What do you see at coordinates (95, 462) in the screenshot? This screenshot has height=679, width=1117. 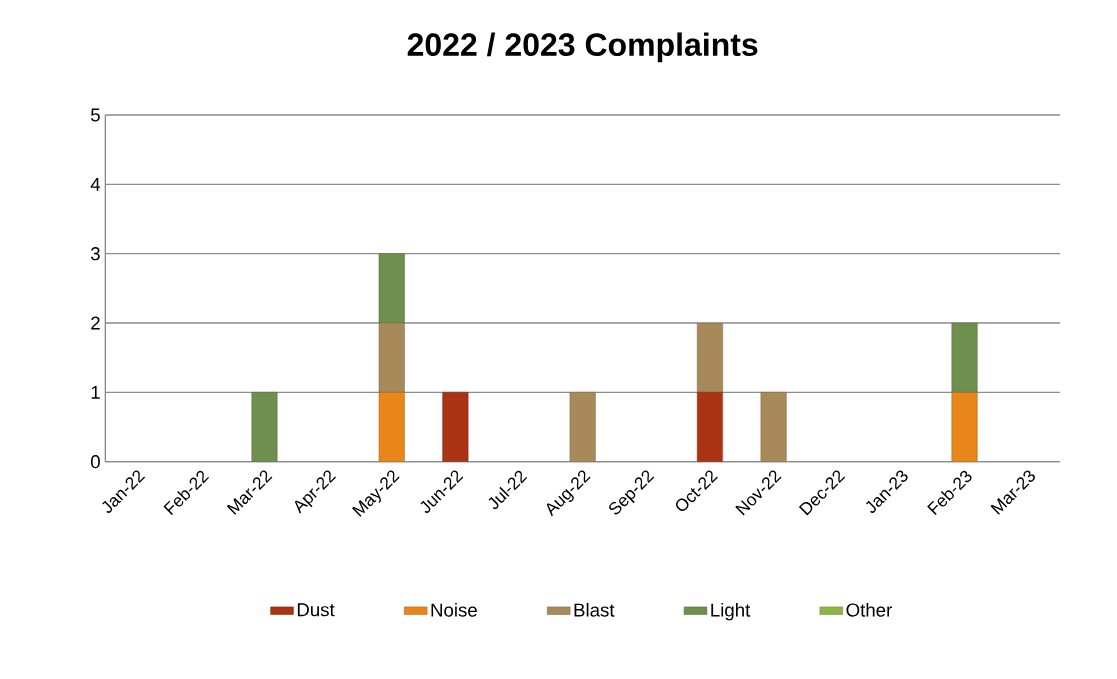 I see `y-tick-label: 0` at bounding box center [95, 462].